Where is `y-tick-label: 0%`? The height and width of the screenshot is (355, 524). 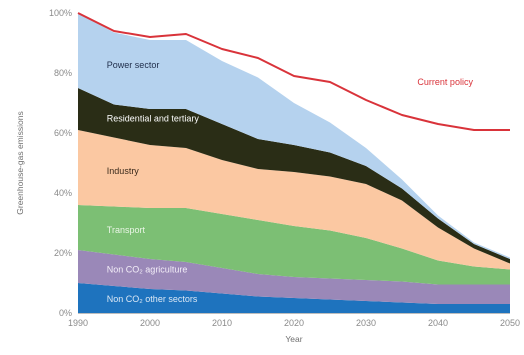 y-tick-label: 0% is located at coordinates (65, 313).